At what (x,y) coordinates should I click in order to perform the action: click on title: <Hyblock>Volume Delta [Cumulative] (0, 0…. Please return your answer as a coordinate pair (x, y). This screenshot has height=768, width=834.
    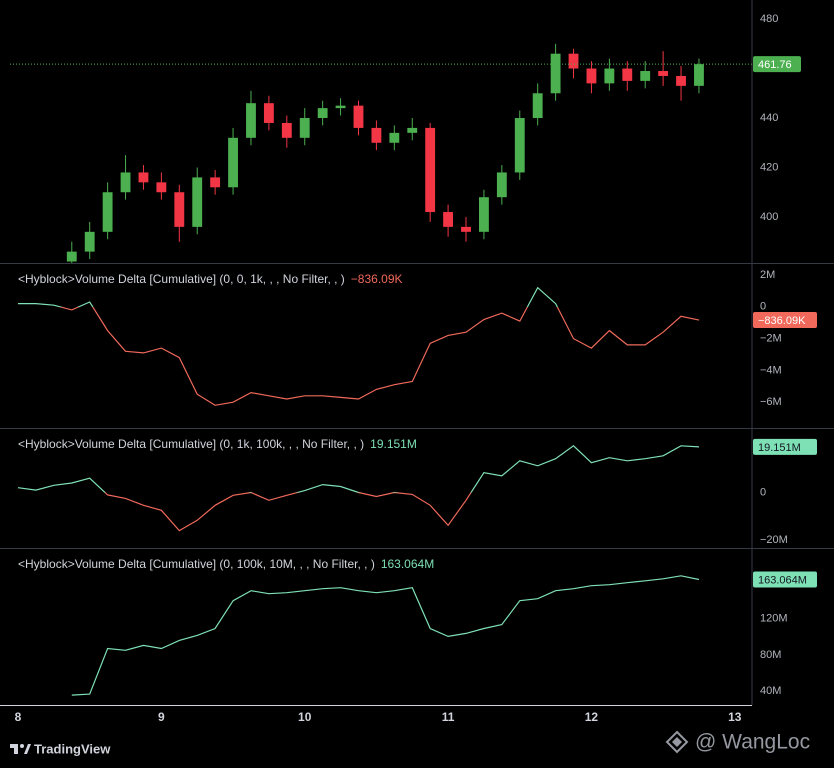
    Looking at the image, I should click on (181, 279).